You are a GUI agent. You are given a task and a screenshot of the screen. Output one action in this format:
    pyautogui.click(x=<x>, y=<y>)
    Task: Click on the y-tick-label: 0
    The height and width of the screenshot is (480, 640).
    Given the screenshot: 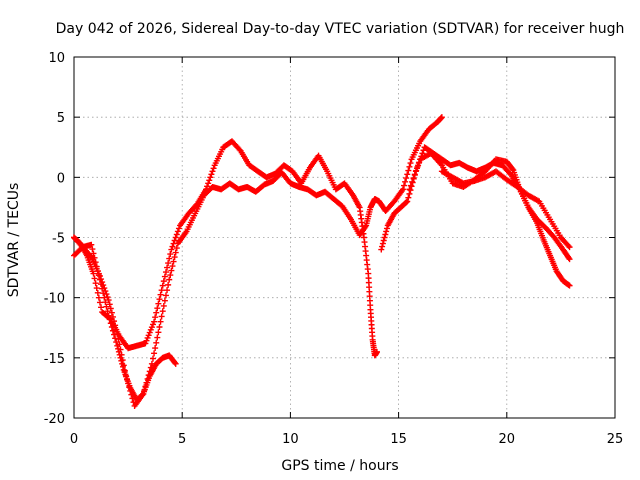 What is the action you would take?
    pyautogui.click(x=61, y=178)
    